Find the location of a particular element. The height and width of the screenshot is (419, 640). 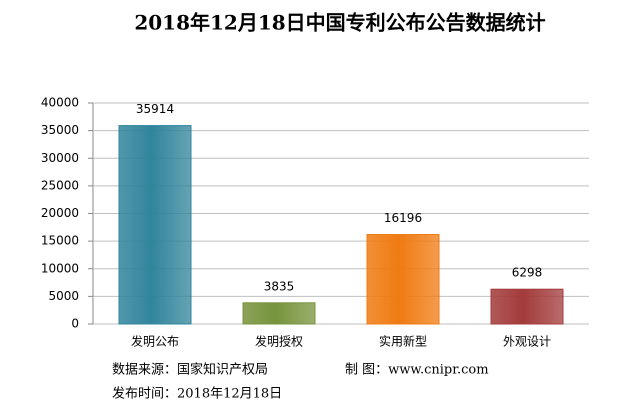

date-note: 发布时间：2018年12月18日 is located at coordinates (197, 394).